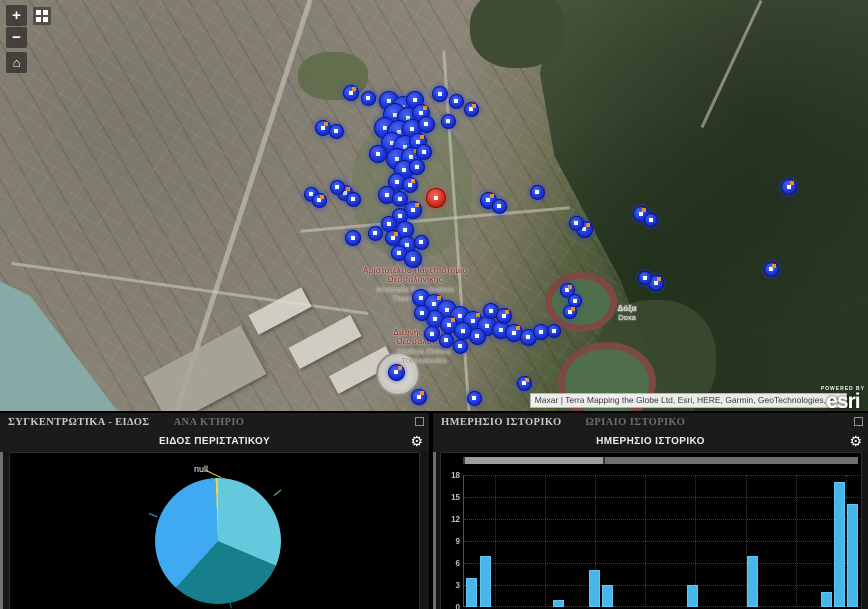 This screenshot has width=868, height=609. What do you see at coordinates (79, 422) in the screenshot?
I see `tab-summary-by-type: ΣΥΓΚΕΝΤΡΩΤΙΚΑ - ΕΙΔΟΣ` at bounding box center [79, 422].